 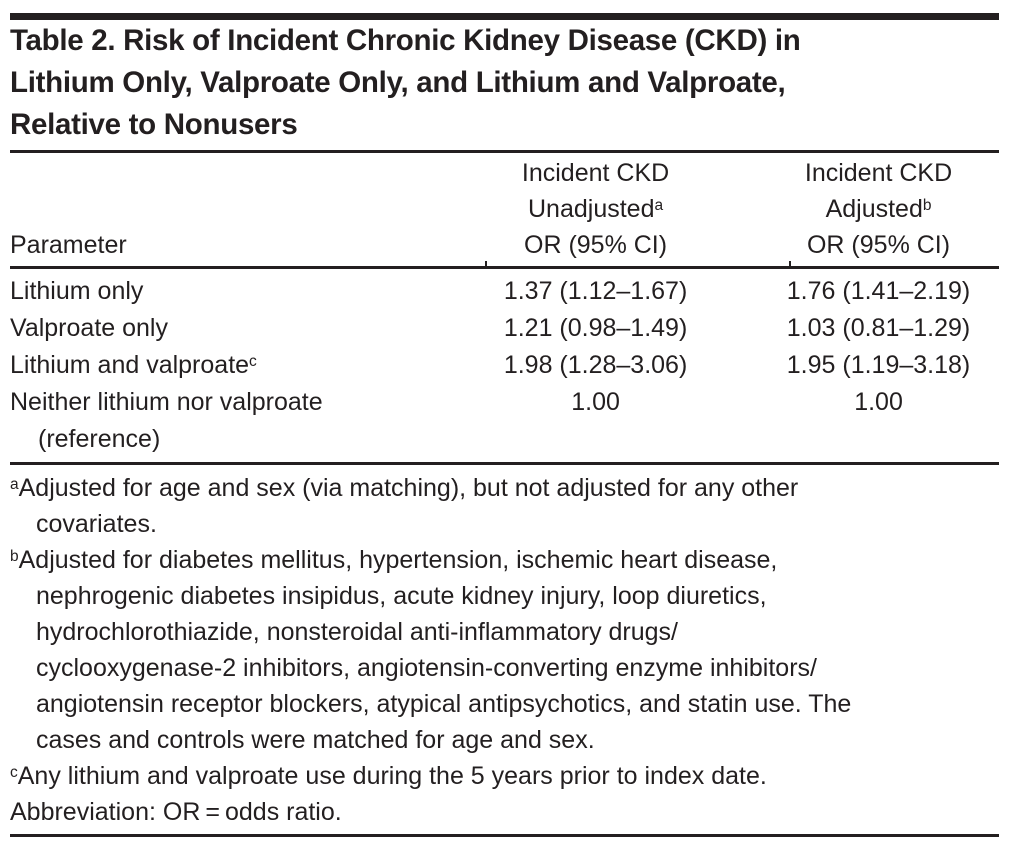 I want to click on unadjusted-or-value: 1.21 (0.98–1.49), so click(x=595, y=328).